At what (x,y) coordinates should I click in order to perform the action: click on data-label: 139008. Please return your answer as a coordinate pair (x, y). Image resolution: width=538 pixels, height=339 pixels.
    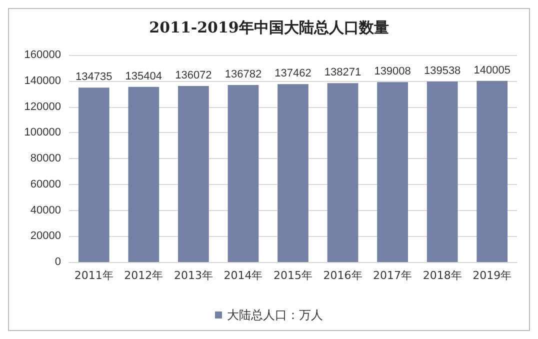
    Looking at the image, I should click on (392, 72).